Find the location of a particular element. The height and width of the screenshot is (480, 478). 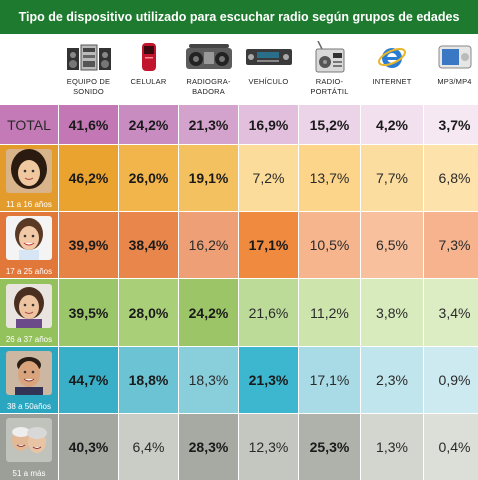

percentage-value: 18,8% is located at coordinates (148, 380).